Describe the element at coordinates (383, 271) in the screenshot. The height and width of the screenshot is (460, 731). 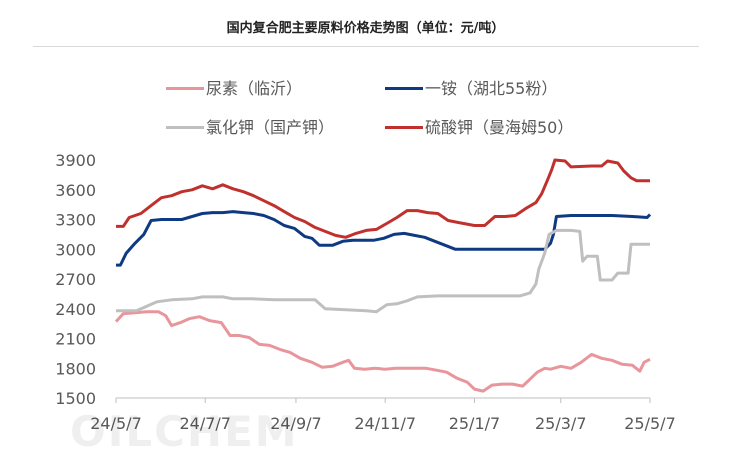
I see `series-line-kcl` at that location.